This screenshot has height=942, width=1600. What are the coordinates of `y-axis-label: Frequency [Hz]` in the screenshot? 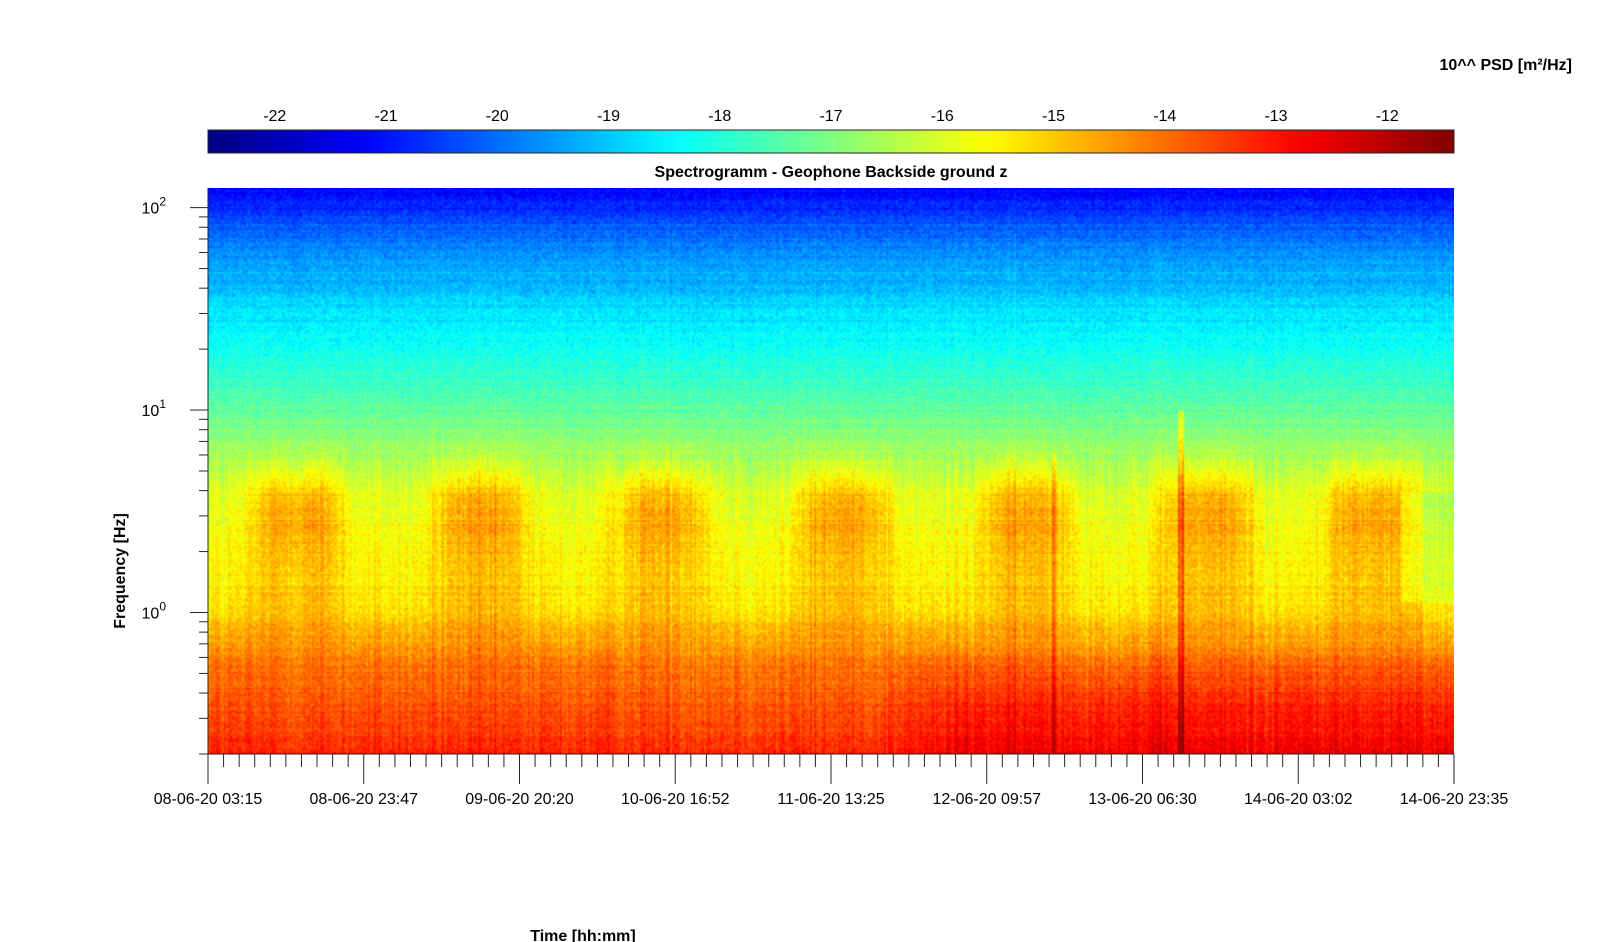 It's located at (120, 571).